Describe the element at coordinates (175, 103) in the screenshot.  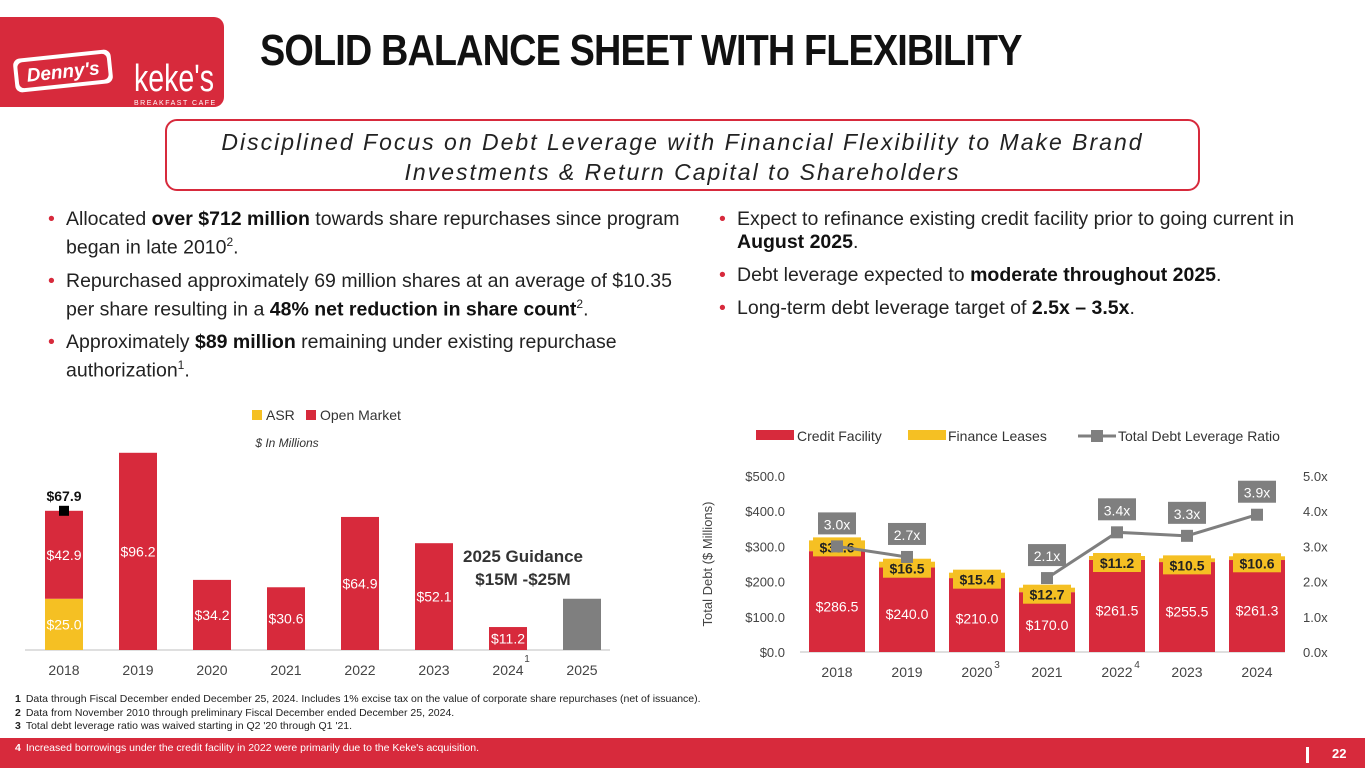
I see `kekes-logo-subtext: BREAKFAST CAFE` at that location.